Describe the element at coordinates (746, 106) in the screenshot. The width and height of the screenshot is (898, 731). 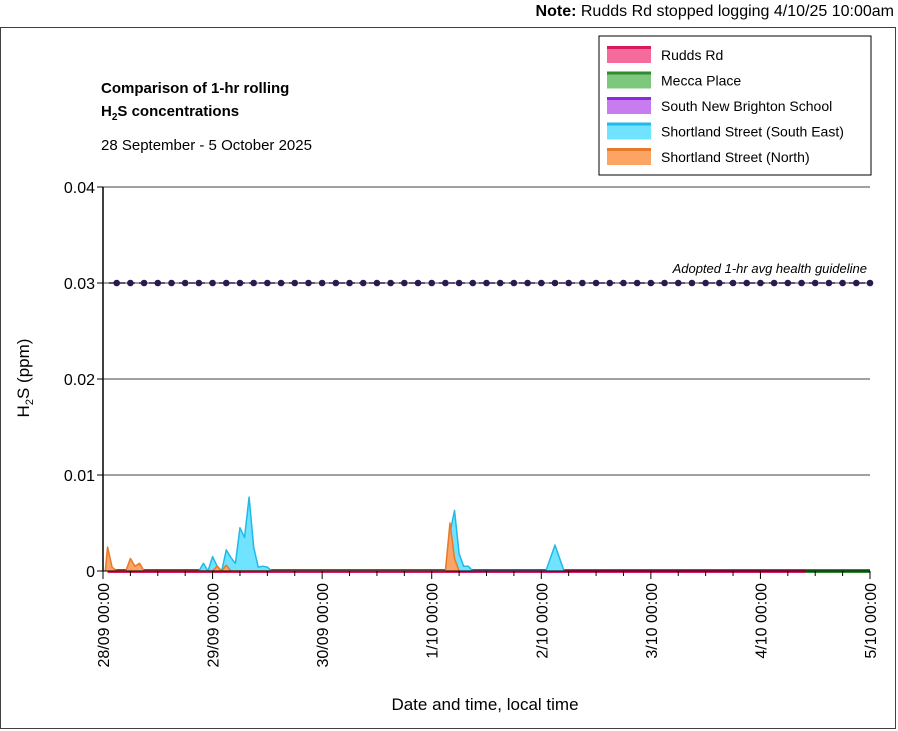
I see `legend-label-south-new-brighton-school: South New Brighton School` at that location.